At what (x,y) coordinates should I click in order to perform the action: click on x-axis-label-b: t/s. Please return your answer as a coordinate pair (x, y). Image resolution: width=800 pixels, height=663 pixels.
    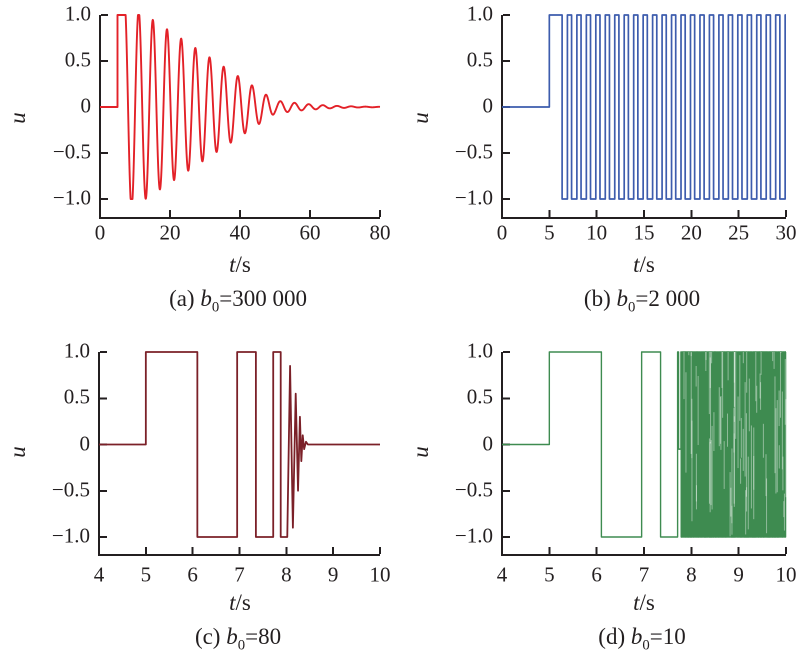
    Looking at the image, I should click on (644, 264).